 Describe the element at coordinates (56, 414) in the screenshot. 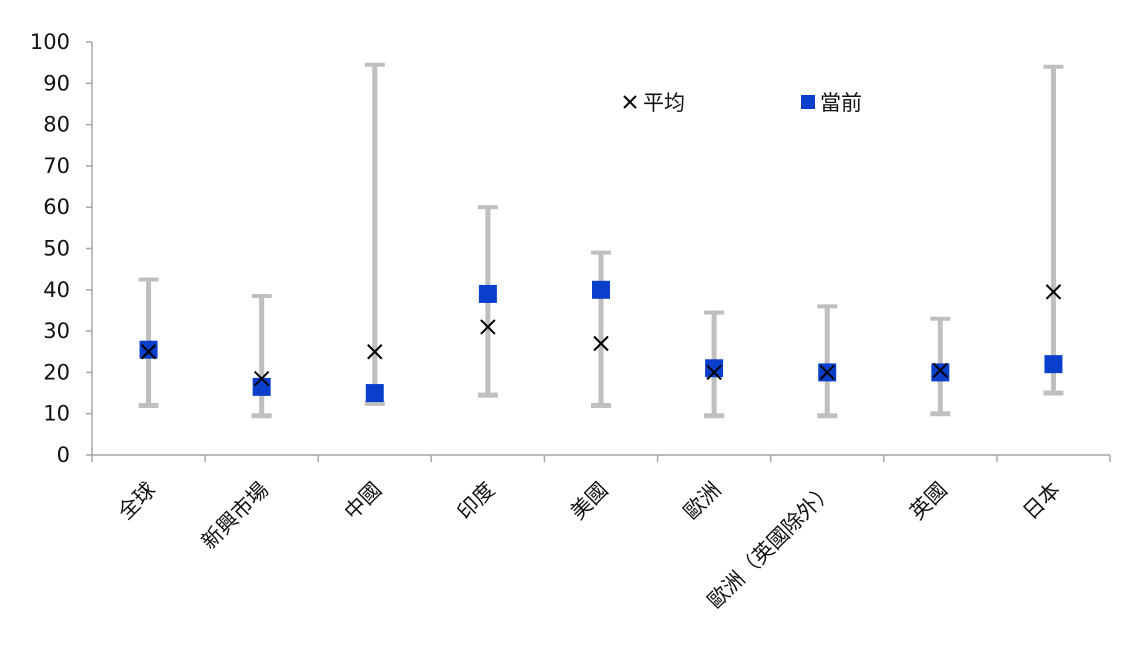

I see `y-tick-label: 10` at that location.